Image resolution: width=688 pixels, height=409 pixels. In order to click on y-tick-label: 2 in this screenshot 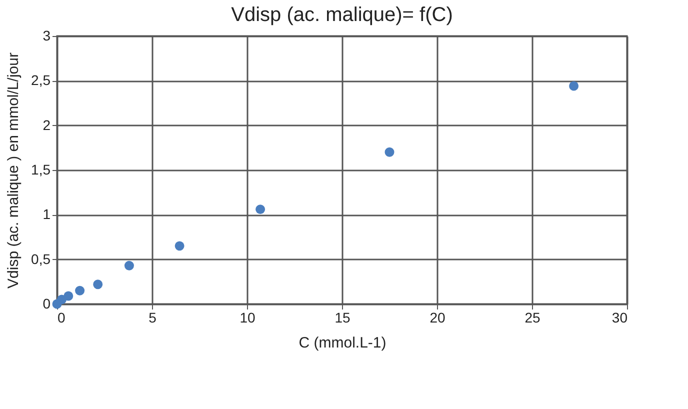, I will do `click(46, 124)`.